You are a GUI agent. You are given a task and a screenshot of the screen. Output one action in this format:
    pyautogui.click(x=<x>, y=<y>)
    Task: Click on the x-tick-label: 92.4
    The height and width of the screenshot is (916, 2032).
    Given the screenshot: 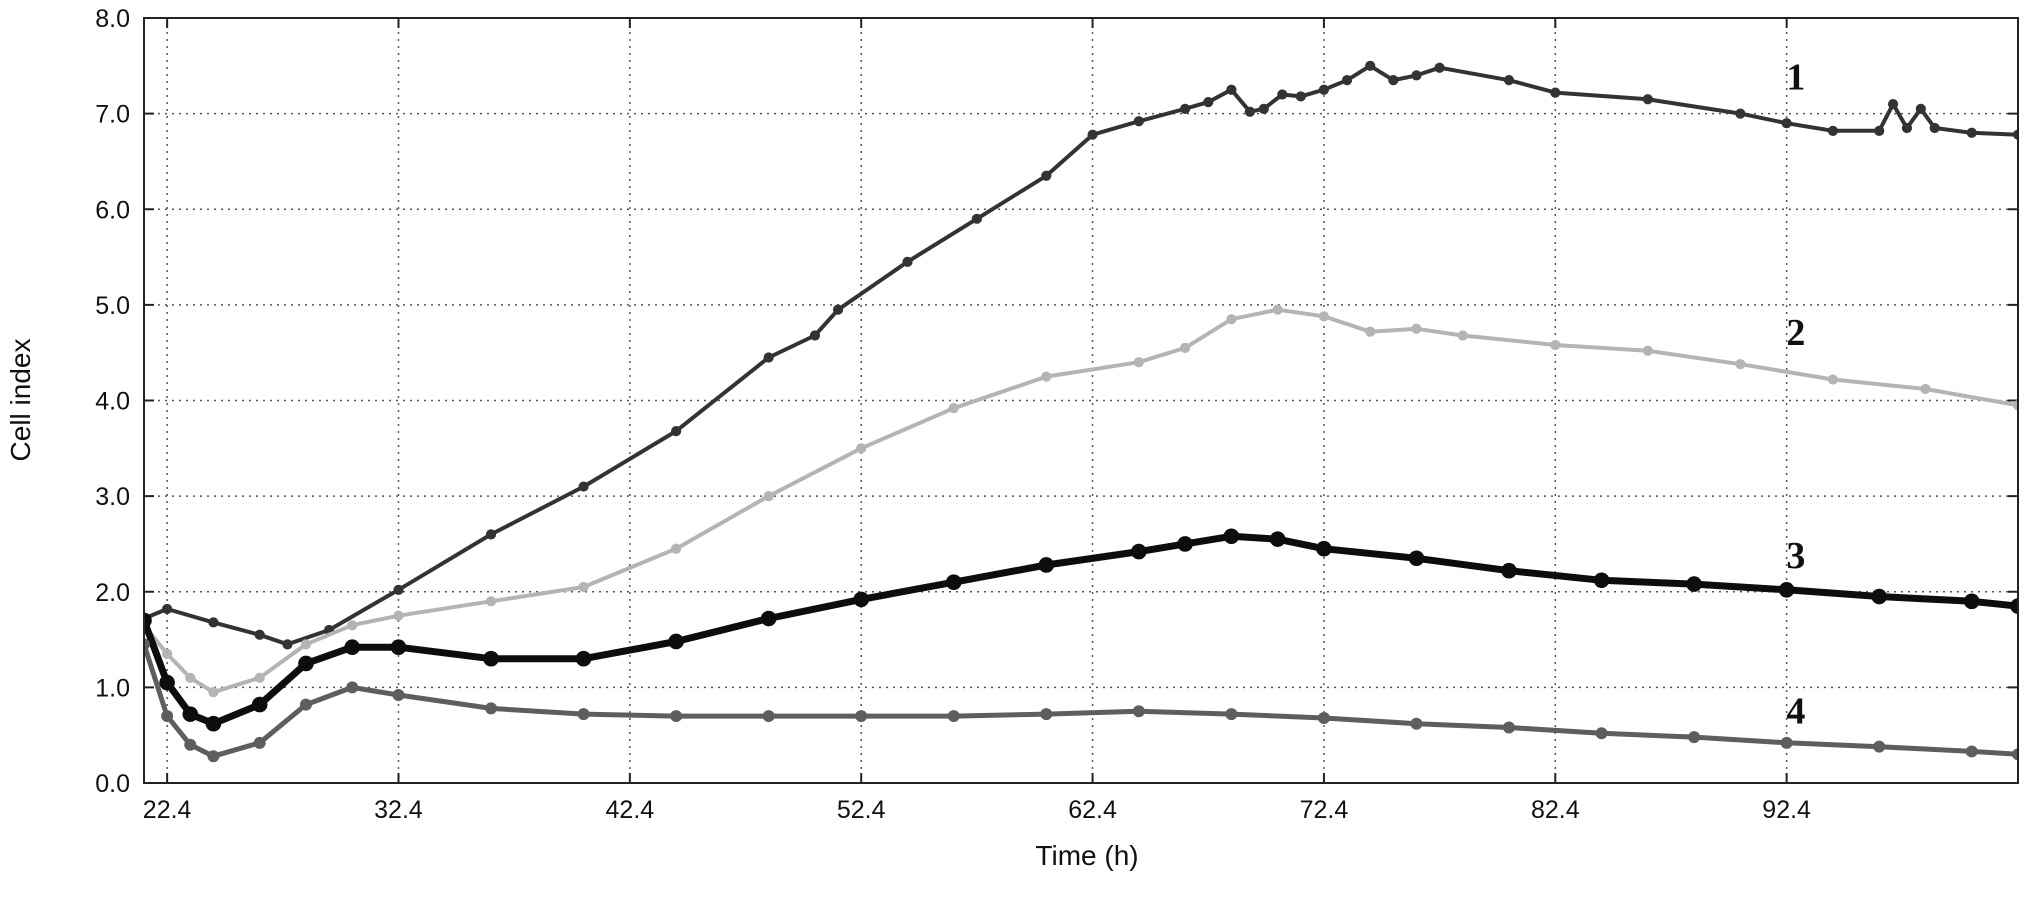 What is the action you would take?
    pyautogui.click(x=1786, y=810)
    